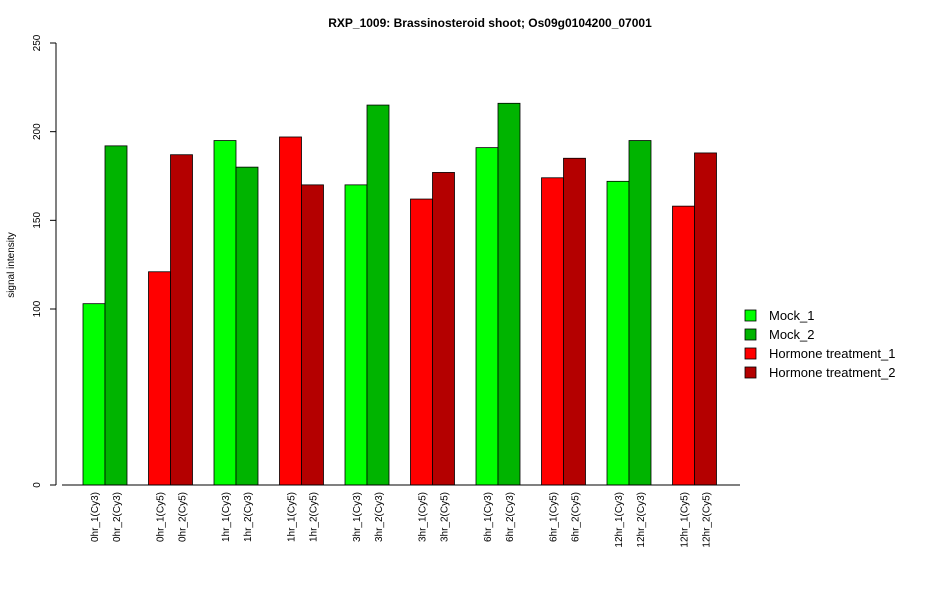 This screenshot has width=950, height=600. What do you see at coordinates (510, 517) in the screenshot?
I see `x-tick-label: 6hr_2(Cy3)` at bounding box center [510, 517].